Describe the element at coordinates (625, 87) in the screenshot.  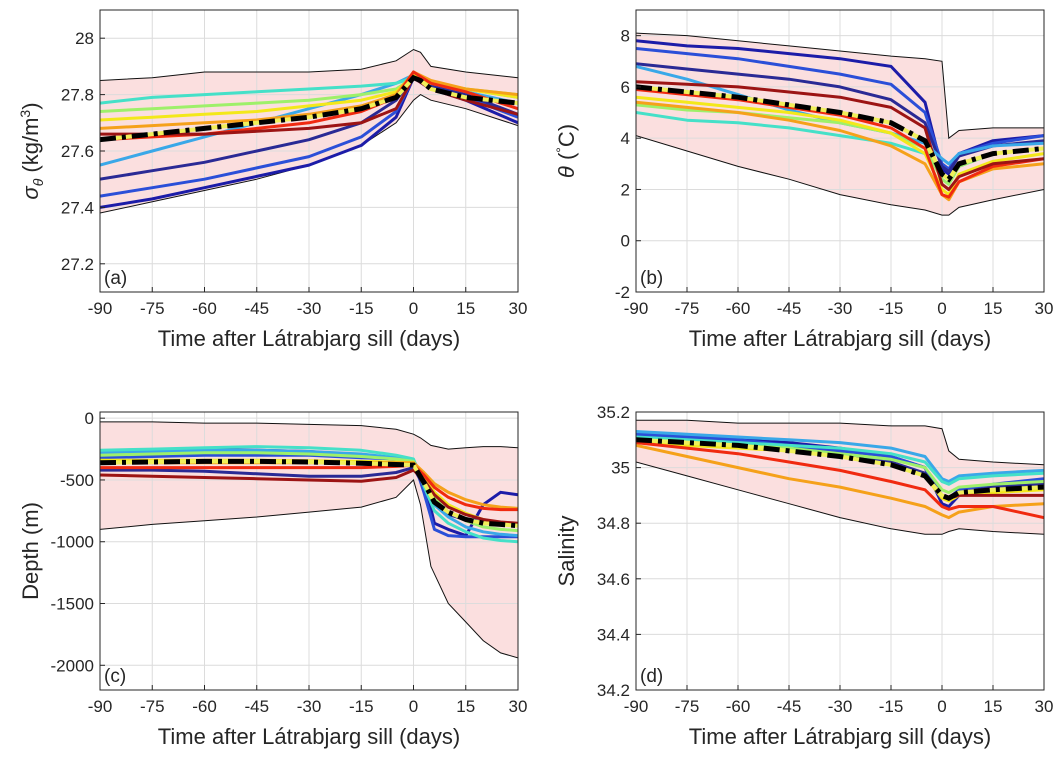
I see `y-tick-label: 6` at that location.